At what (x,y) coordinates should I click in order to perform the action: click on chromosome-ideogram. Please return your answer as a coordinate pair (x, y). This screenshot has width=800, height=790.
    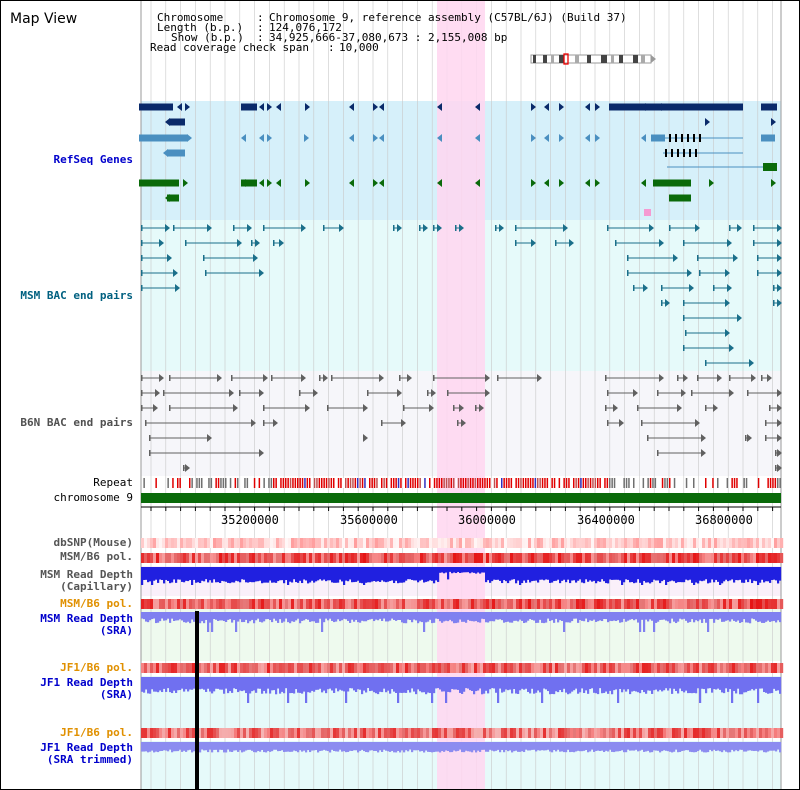
    Looking at the image, I should click on (594, 59).